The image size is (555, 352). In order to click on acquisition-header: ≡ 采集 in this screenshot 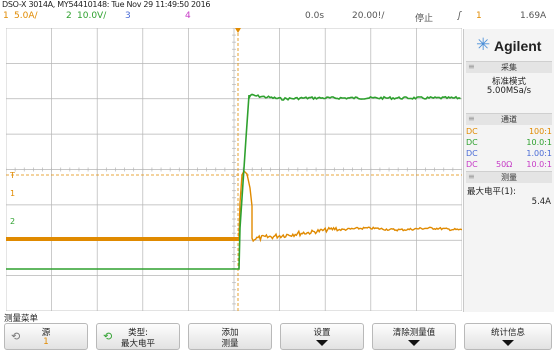, I will do `click(509, 67)`.